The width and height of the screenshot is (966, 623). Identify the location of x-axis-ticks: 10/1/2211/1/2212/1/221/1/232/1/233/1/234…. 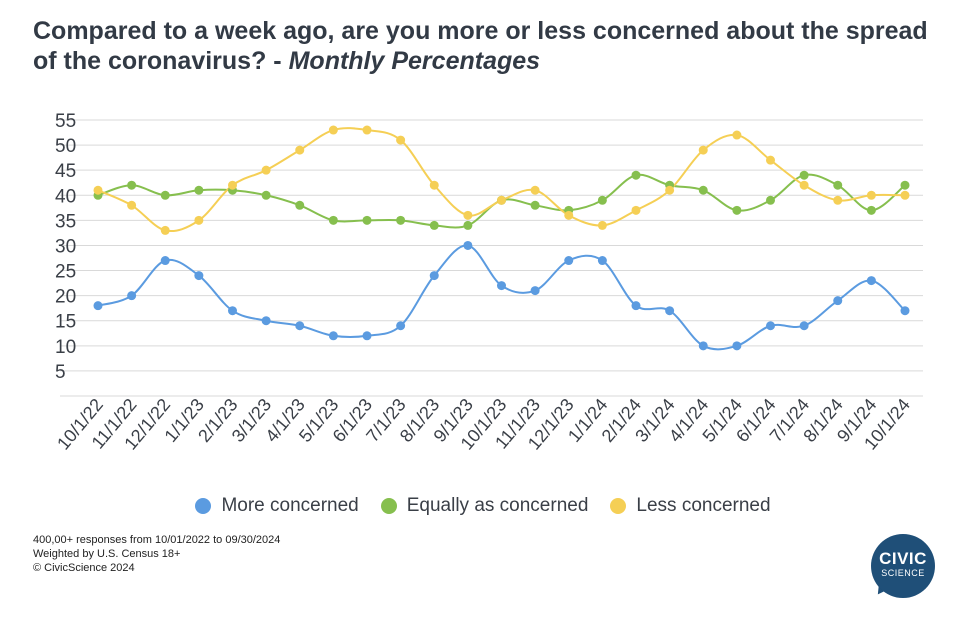
(483, 424).